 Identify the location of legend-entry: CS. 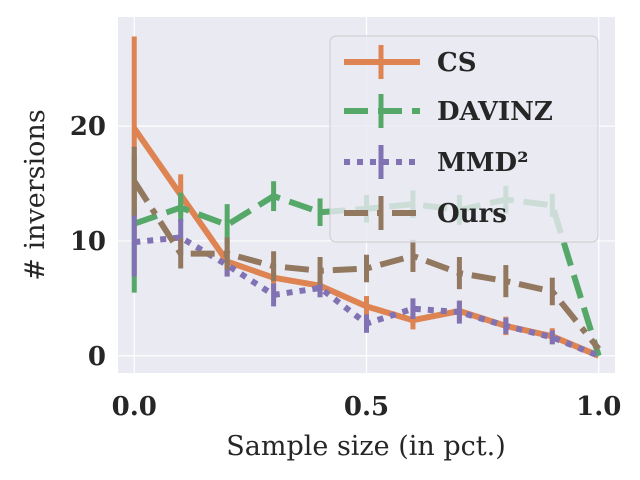
(410, 62).